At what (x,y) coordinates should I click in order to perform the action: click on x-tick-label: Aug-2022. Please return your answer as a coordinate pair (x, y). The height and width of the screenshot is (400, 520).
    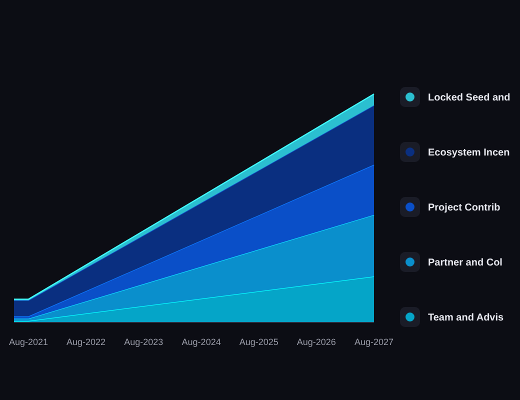
    Looking at the image, I should click on (86, 342).